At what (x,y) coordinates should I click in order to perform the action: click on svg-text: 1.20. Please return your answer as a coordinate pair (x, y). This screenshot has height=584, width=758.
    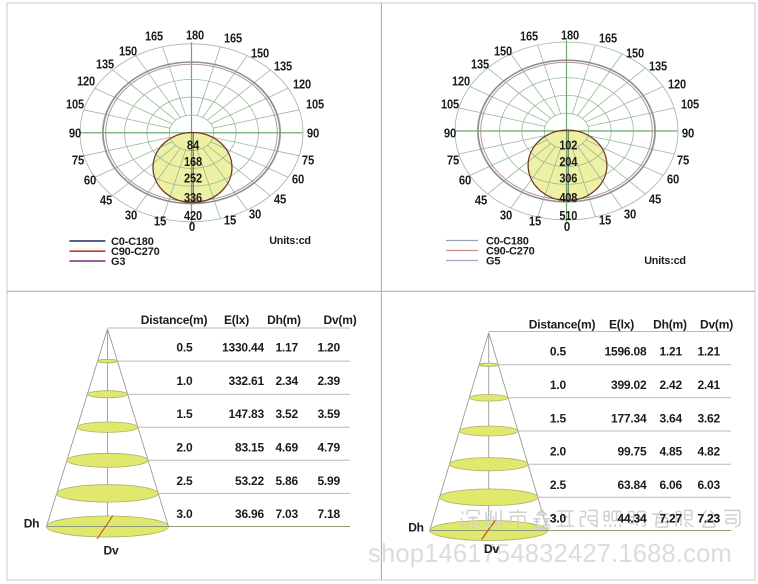
    Looking at the image, I should click on (328, 348).